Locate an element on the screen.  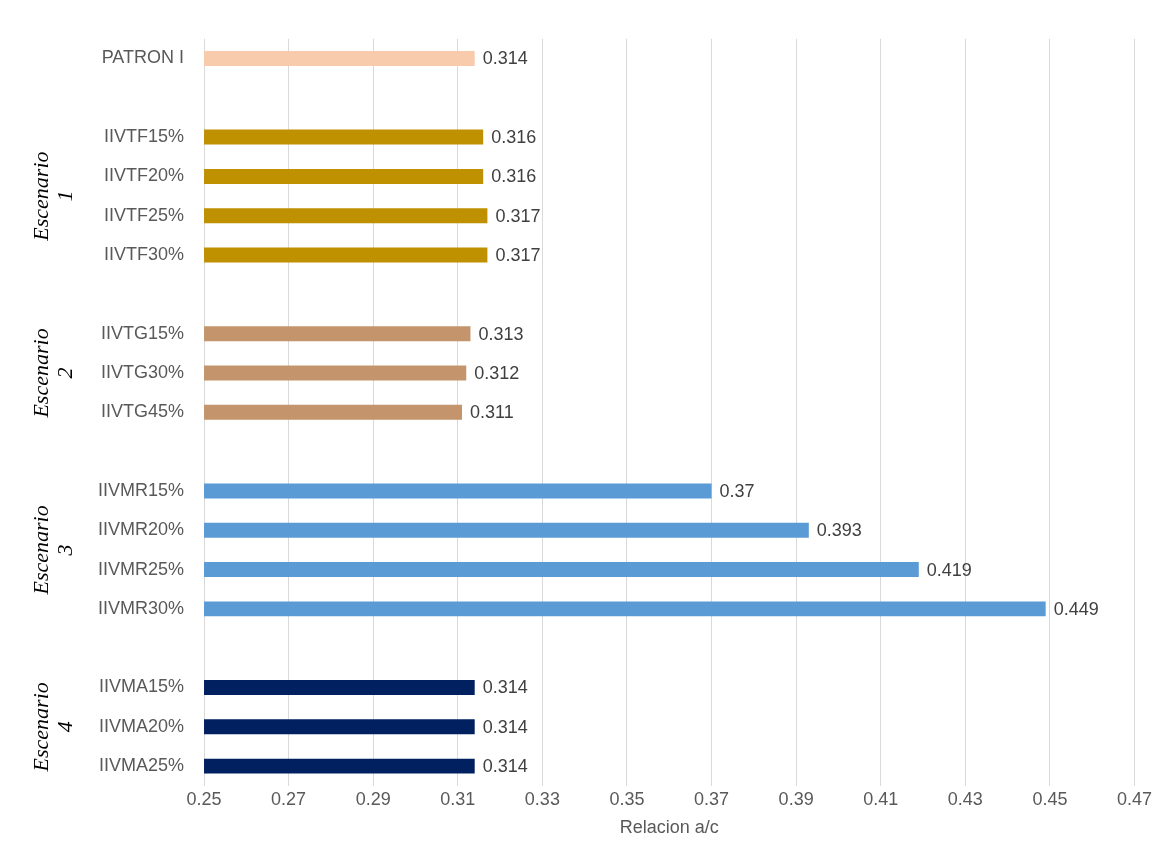
y-tick-label: IIVTG30% is located at coordinates (143, 371).